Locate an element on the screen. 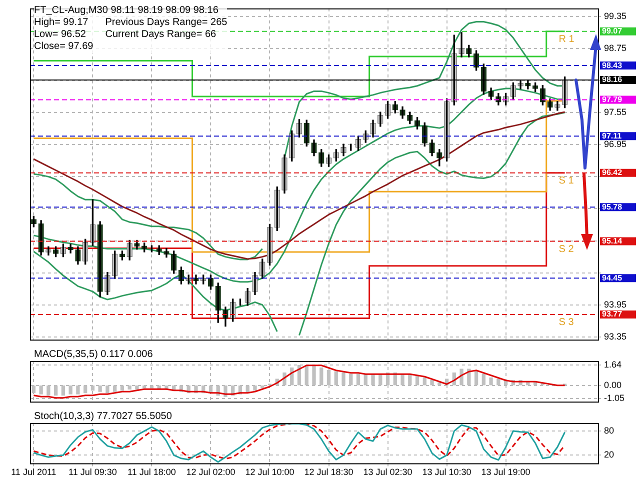 The width and height of the screenshot is (640, 479). ref-line-label: 95.14 is located at coordinates (612, 241).